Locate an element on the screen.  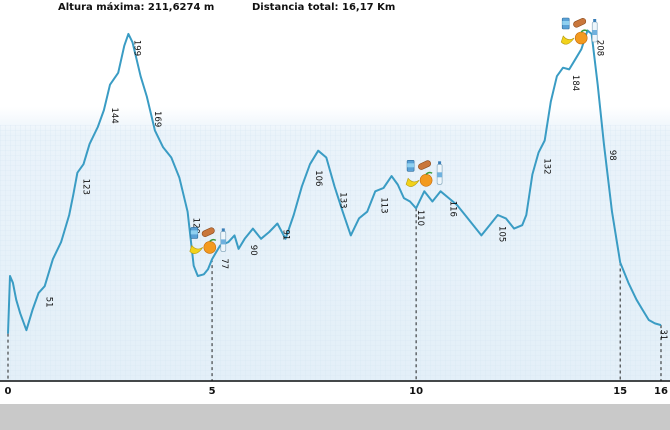
x-tick-label: 15 is located at coordinates (620, 391).